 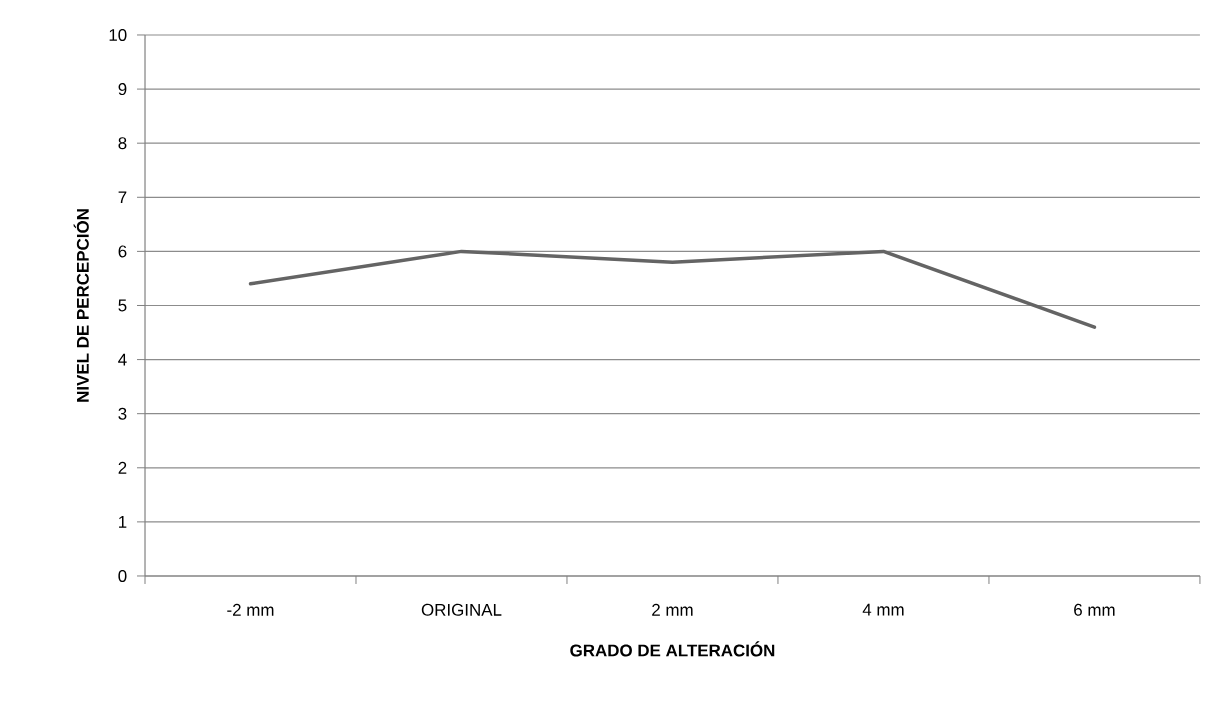 What do you see at coordinates (123, 522) in the screenshot?
I see `y-tick-label: 1` at bounding box center [123, 522].